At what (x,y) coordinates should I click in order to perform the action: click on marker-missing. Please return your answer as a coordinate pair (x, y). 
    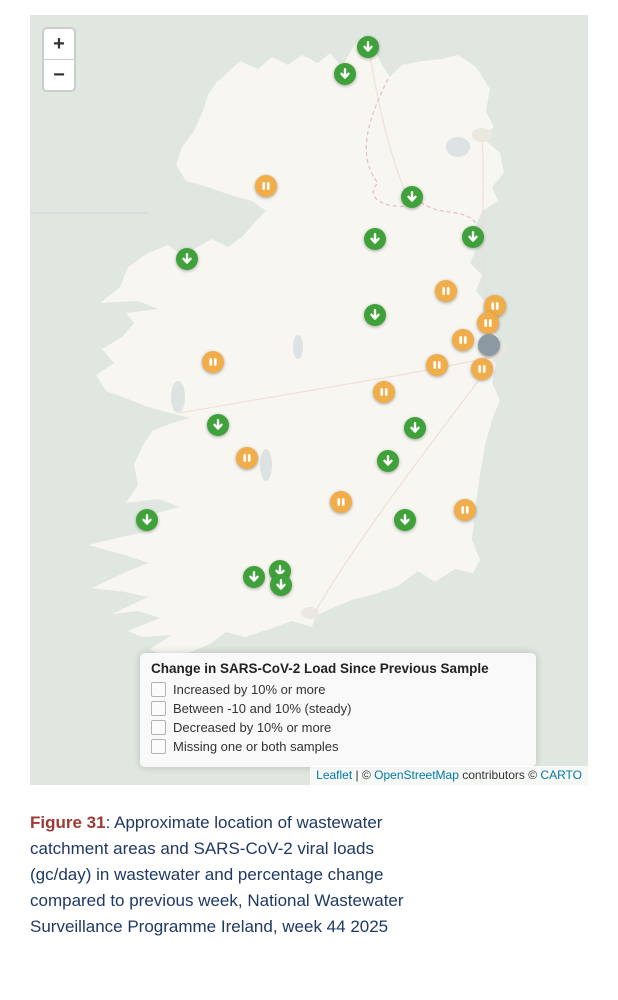
    Looking at the image, I should click on (489, 345).